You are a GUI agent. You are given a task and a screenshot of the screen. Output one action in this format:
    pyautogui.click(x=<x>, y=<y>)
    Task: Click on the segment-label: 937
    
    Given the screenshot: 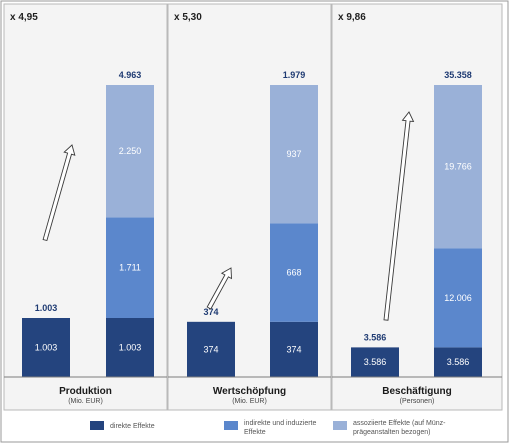 What is the action you would take?
    pyautogui.click(x=293, y=154)
    